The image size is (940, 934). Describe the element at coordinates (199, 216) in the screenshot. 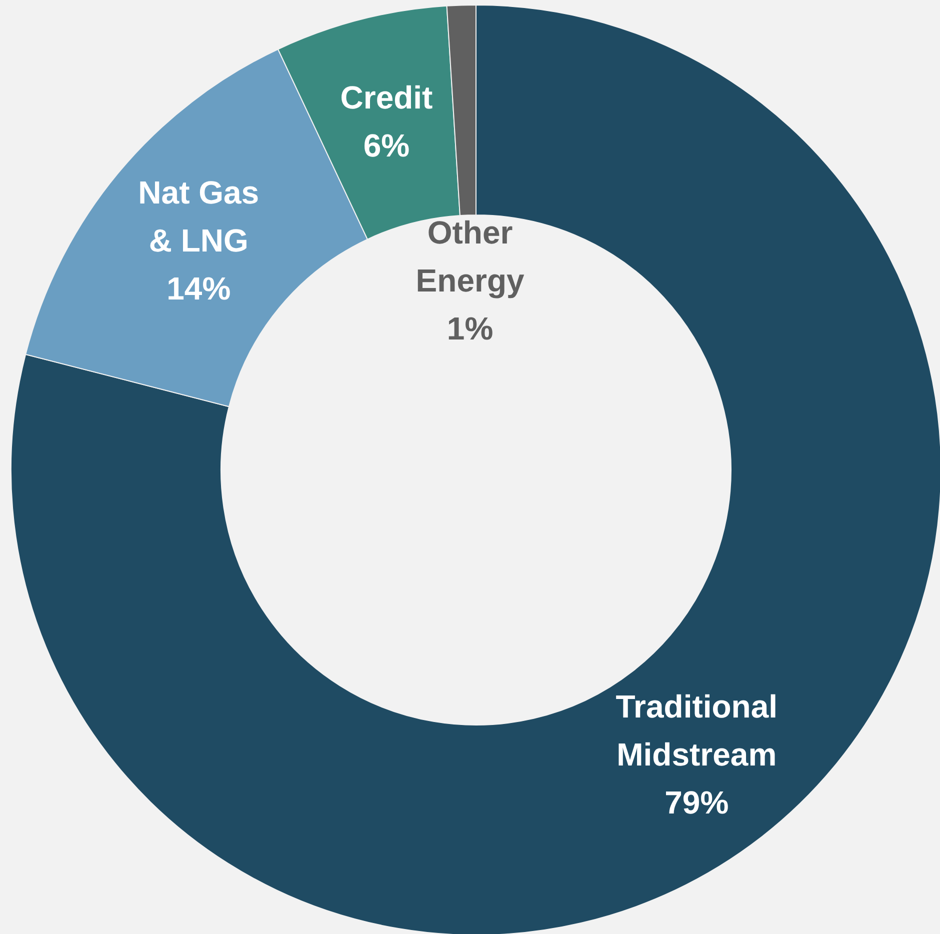

I see `slice-label: Nat Gas & LNG` at that location.